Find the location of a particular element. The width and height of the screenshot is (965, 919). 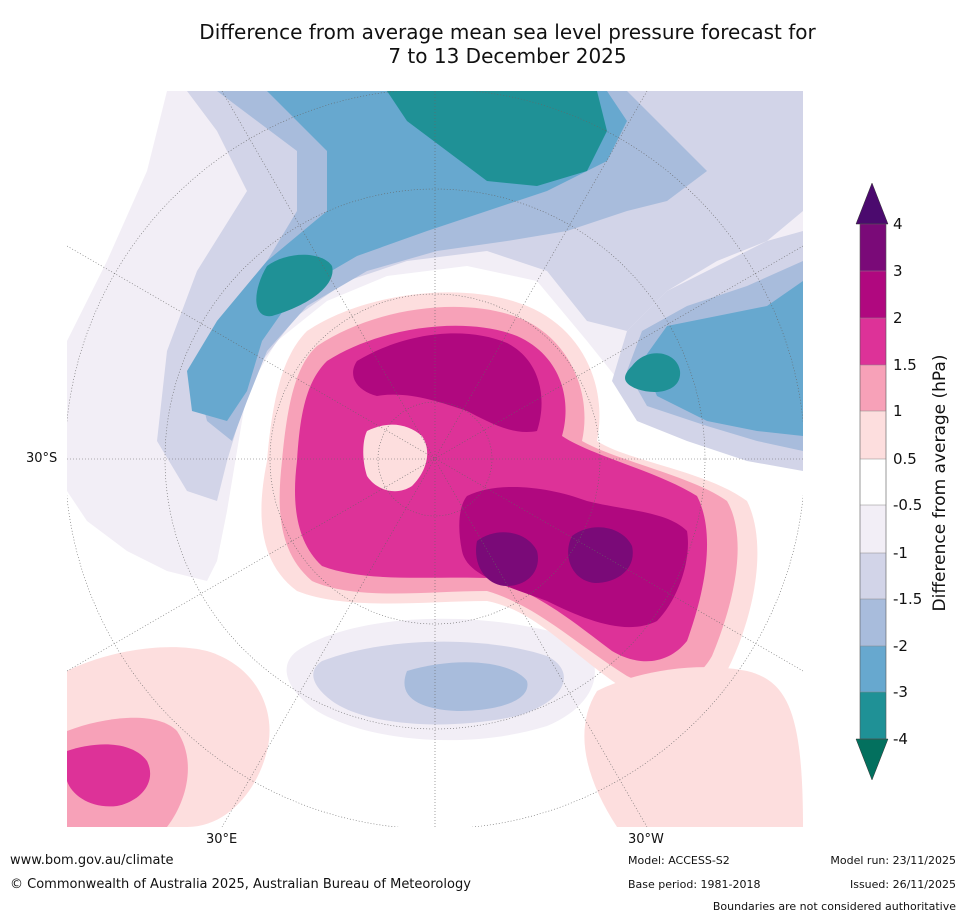

colorbar-tick: -3 is located at coordinates (900, 692).